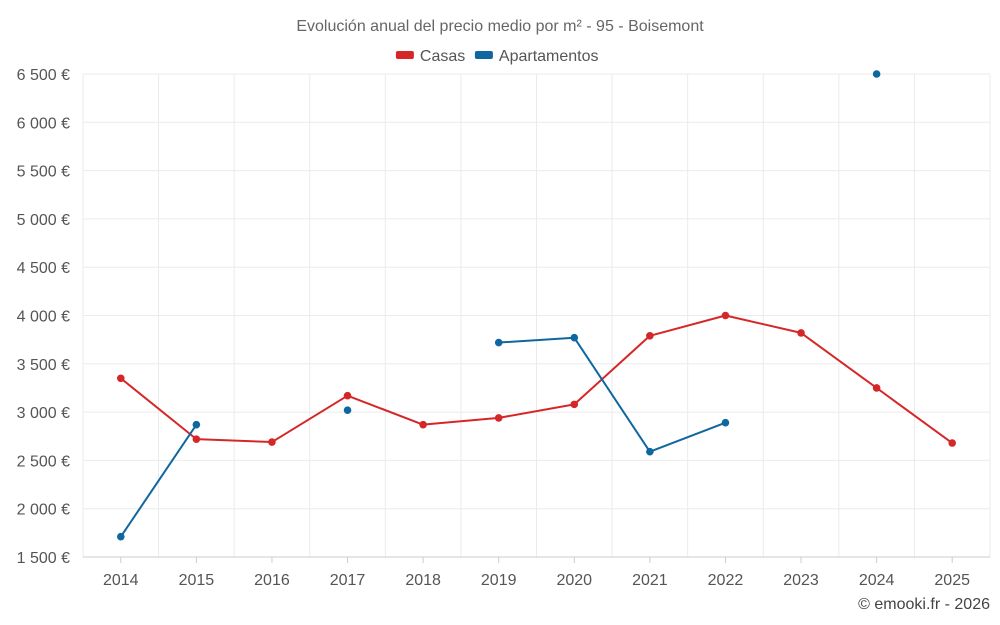 This screenshot has width=1000, height=625. I want to click on legend-item-apartamentos: Apartamentos, so click(536, 56).